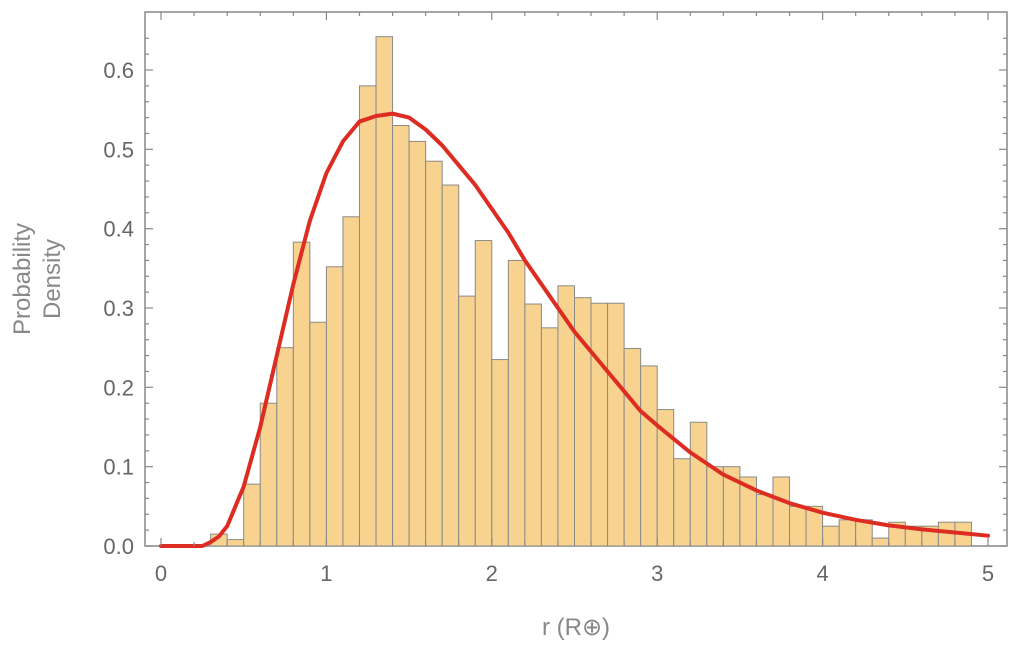 This screenshot has width=1024, height=647. I want to click on x-tick-label: 5, so click(988, 573).